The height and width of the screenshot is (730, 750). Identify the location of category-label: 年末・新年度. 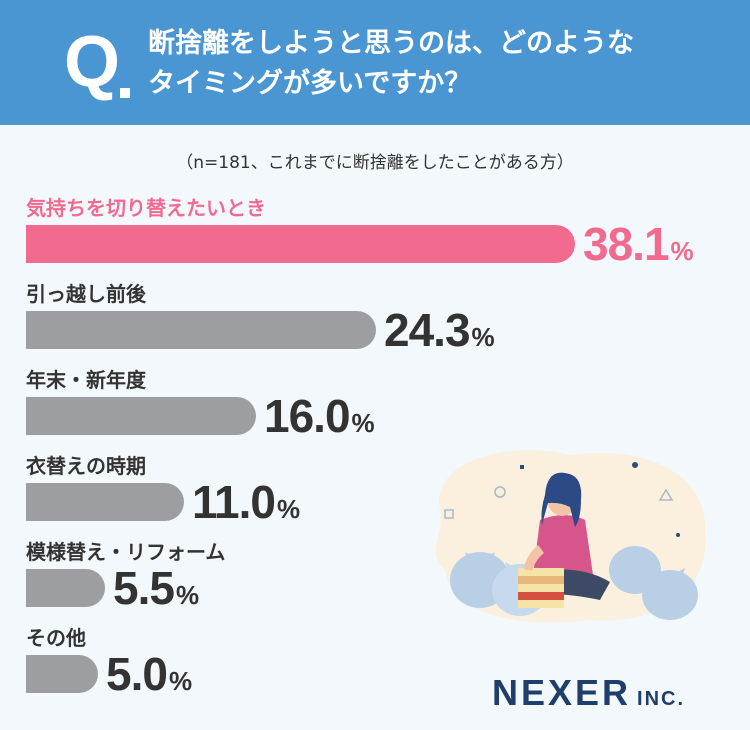
(86, 380).